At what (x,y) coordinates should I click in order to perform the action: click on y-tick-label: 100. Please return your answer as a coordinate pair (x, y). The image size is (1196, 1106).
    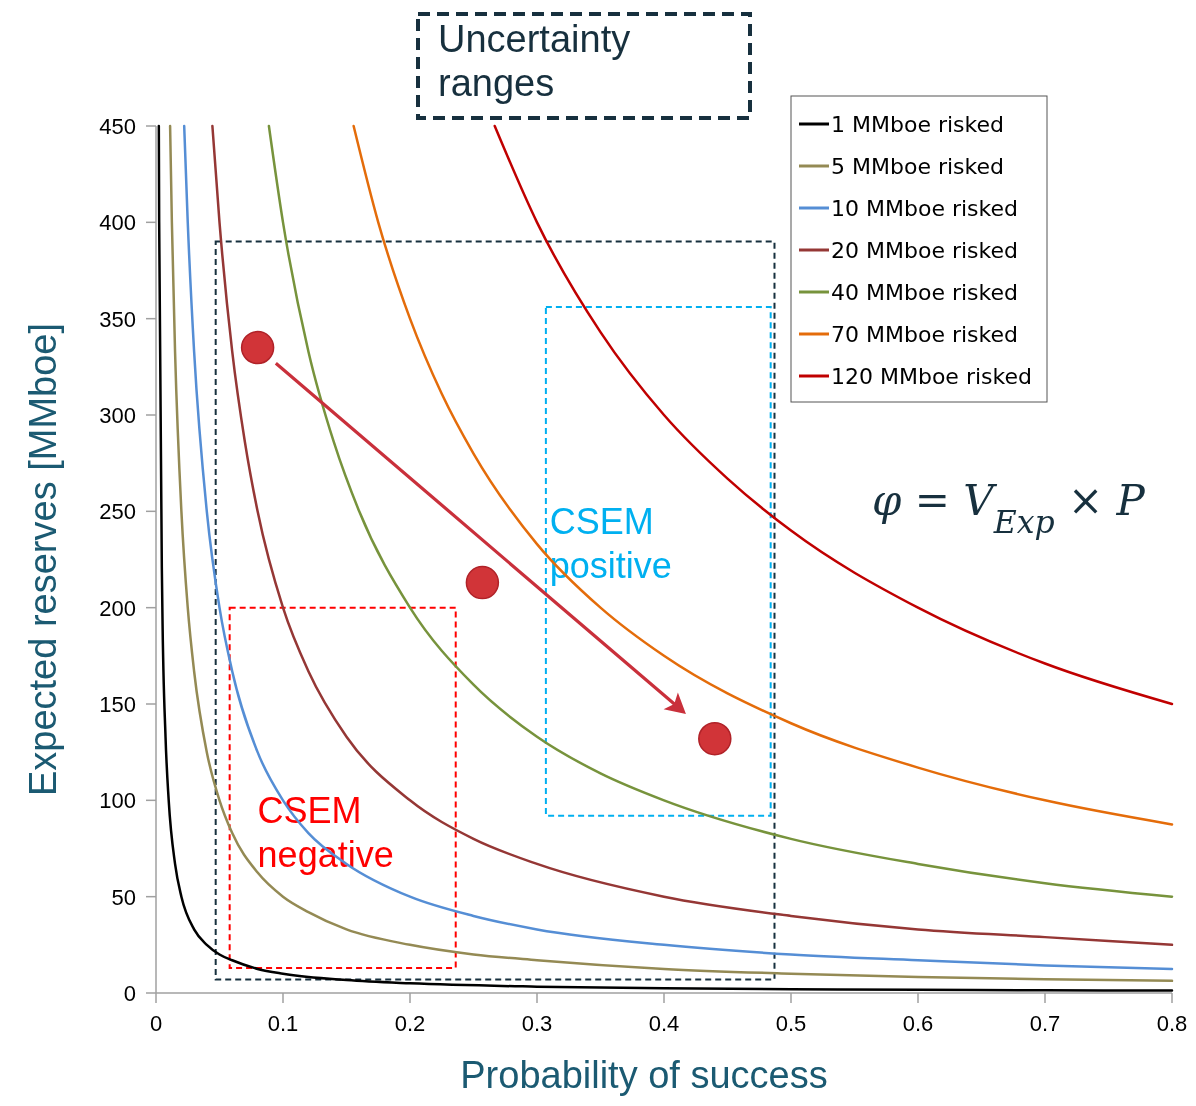
    Looking at the image, I should click on (117, 801).